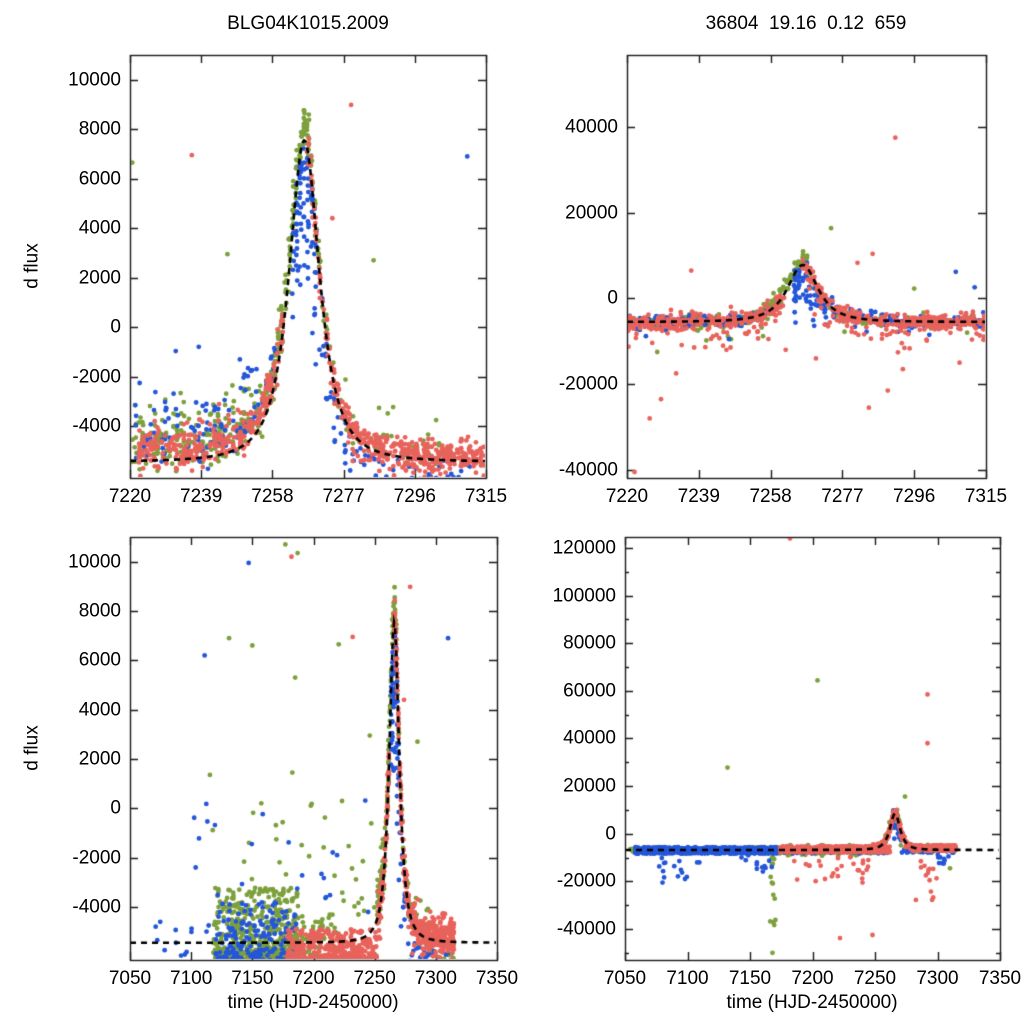  Describe the element at coordinates (32, 748) in the screenshot. I see `y-axis-label-bottom-left: d flux` at that location.